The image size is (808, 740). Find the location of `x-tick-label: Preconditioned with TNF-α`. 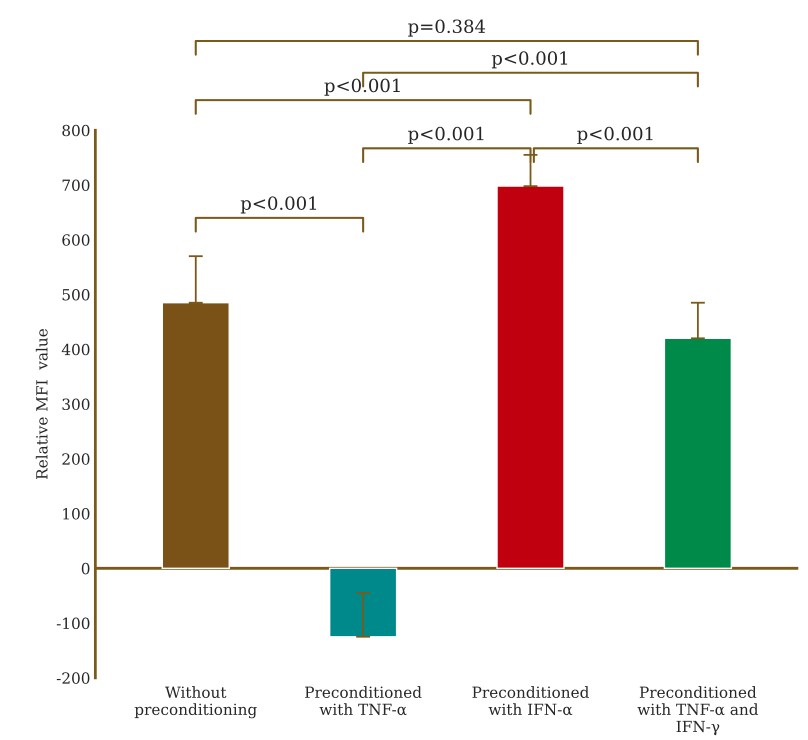

x-tick-label: Preconditioned with TNF-α is located at coordinates (363, 701).